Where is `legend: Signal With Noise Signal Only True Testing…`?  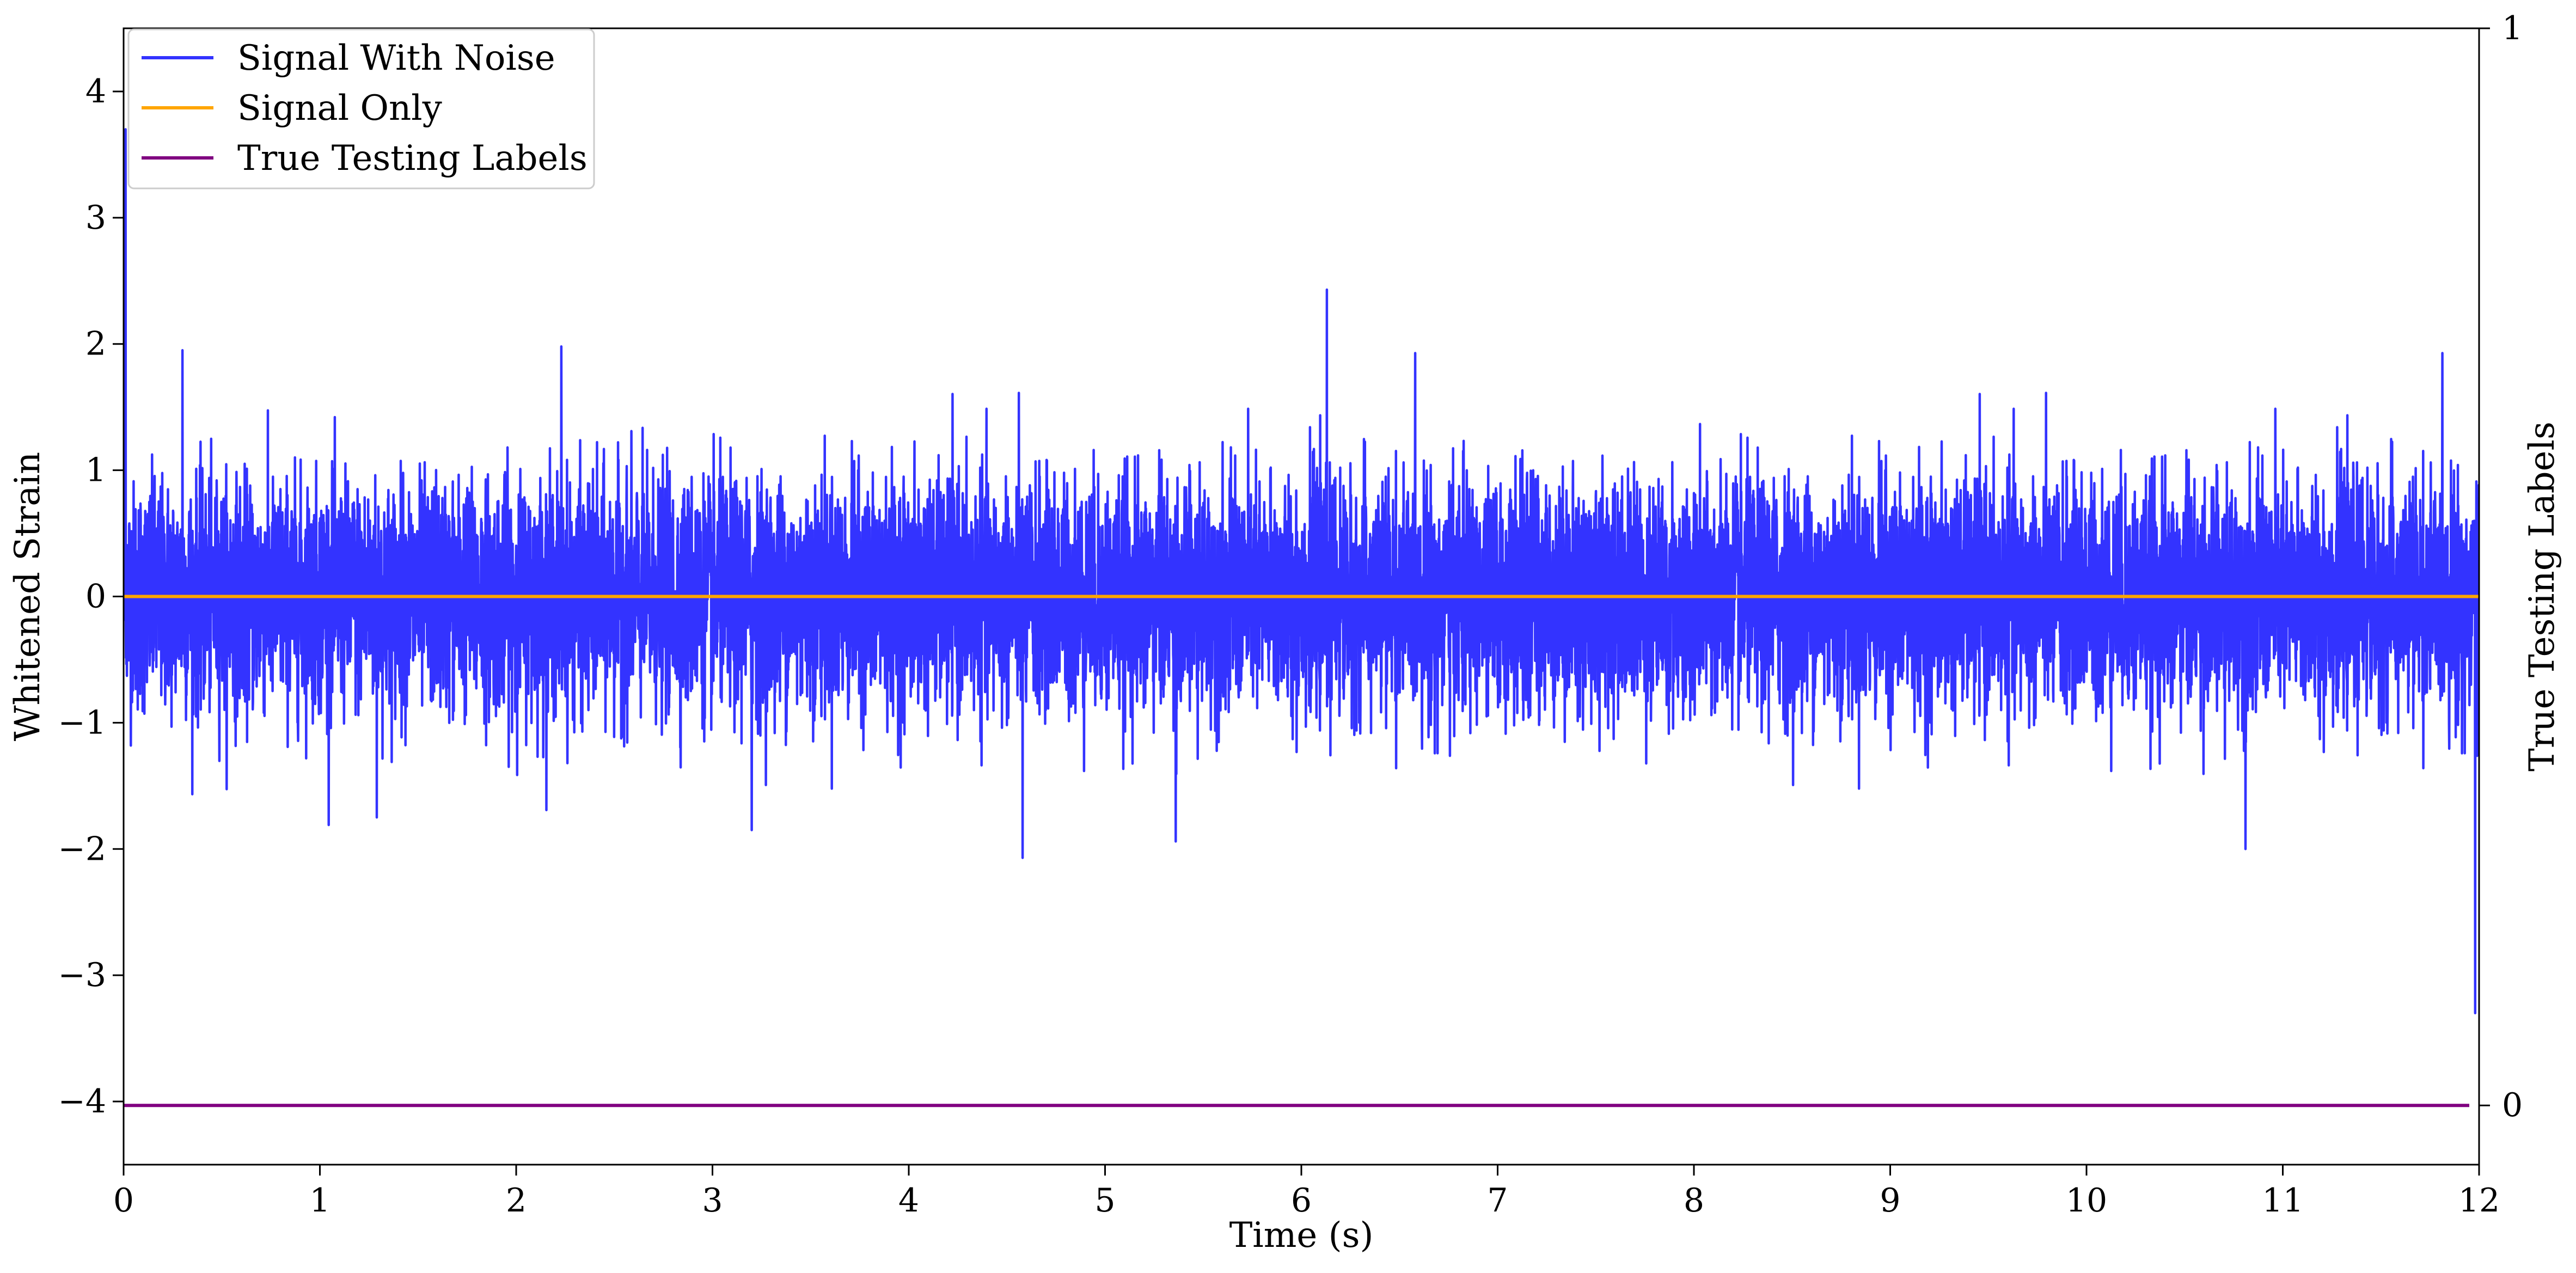
legend: Signal With Noise Signal Only True Testing… is located at coordinates (361, 109).